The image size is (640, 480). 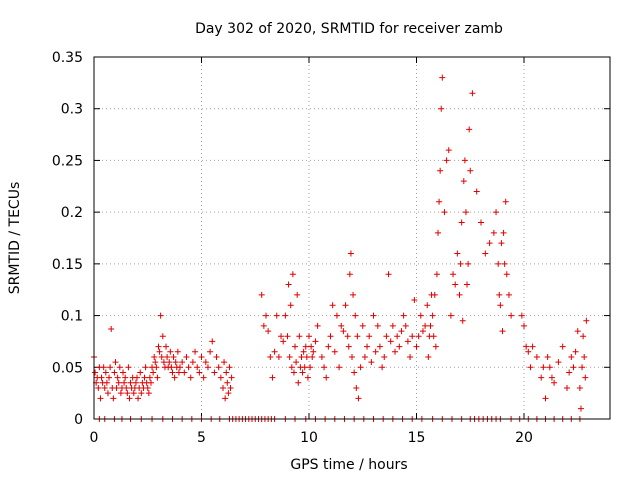 What do you see at coordinates (201, 438) in the screenshot?
I see `x-tick-label: 5` at bounding box center [201, 438].